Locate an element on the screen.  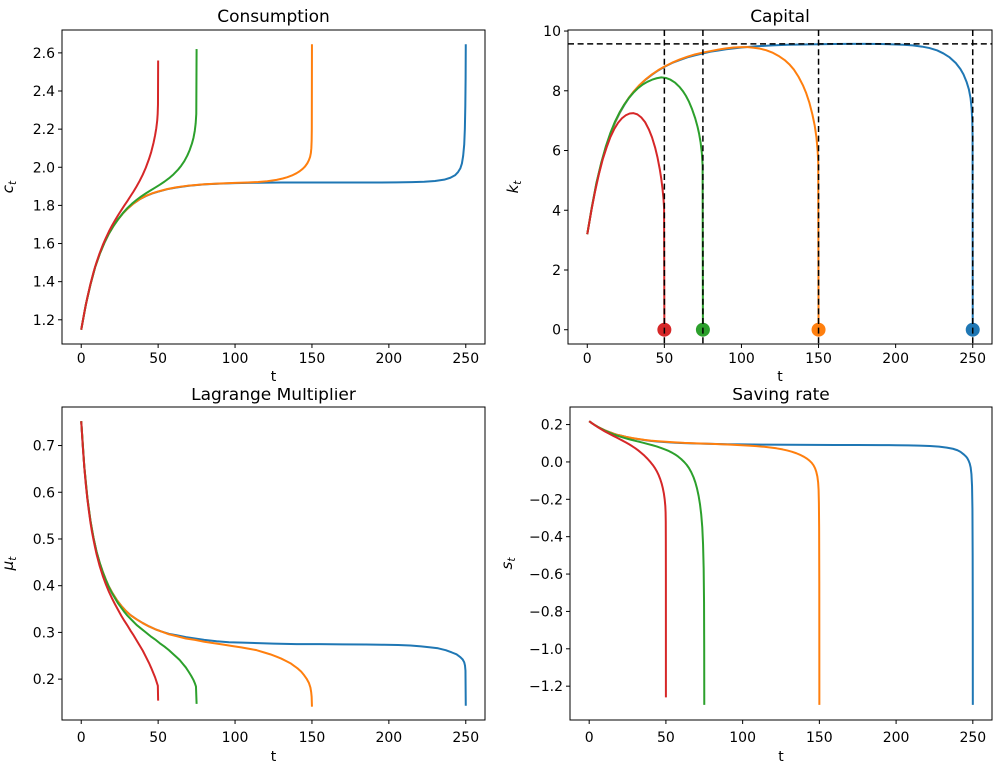
y-tick-label: 0.6 is located at coordinates (44, 493).